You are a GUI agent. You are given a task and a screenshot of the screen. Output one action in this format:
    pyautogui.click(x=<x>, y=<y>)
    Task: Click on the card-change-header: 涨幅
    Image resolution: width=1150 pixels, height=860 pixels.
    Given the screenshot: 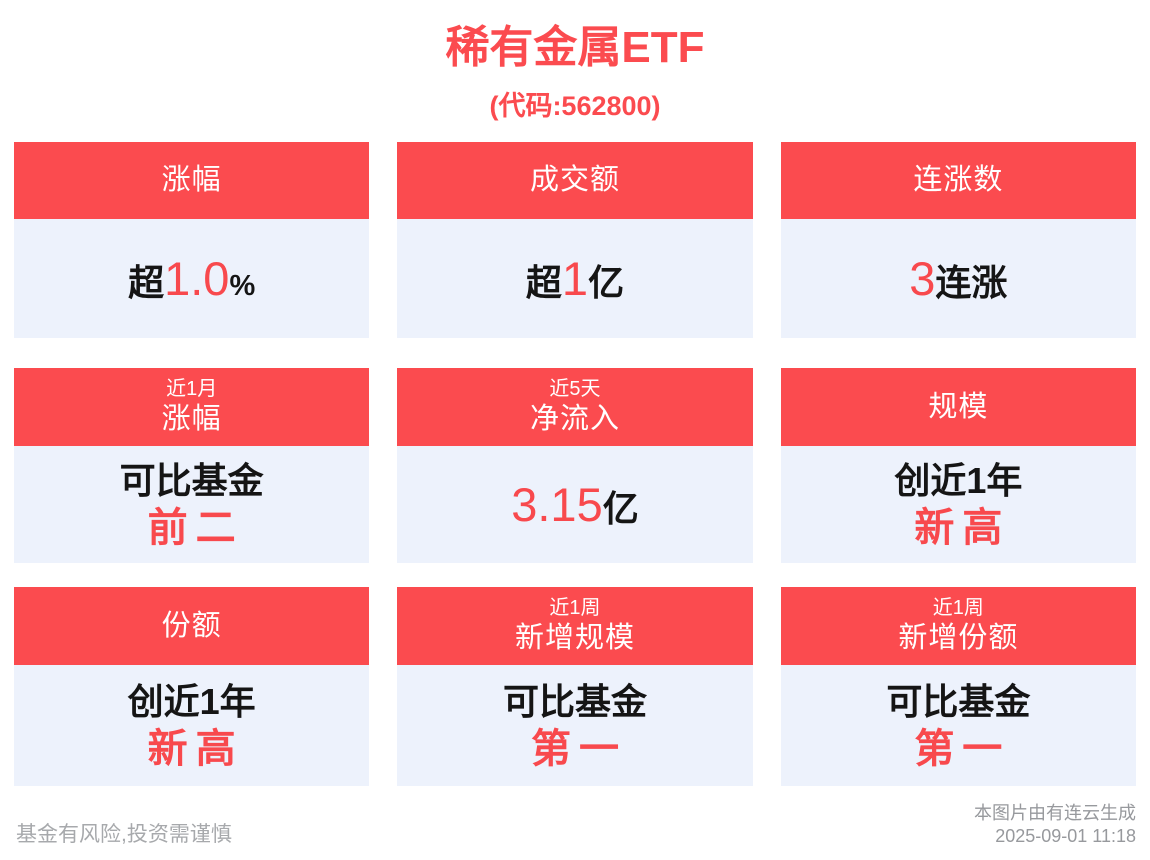 What is the action you would take?
    pyautogui.click(x=192, y=180)
    